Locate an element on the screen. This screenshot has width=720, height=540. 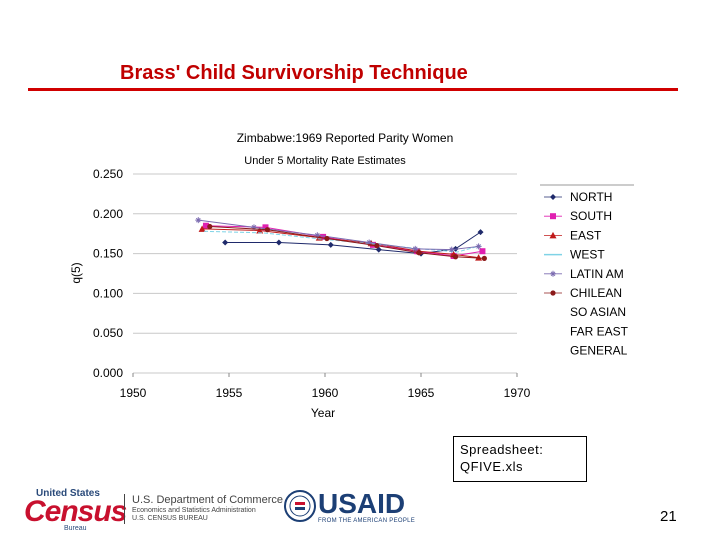
page-number: 21 is located at coordinates (668, 516).